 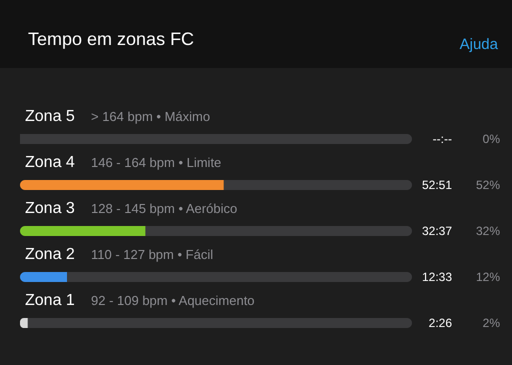 What do you see at coordinates (150, 116) in the screenshot?
I see `annotation: > 164 bpm • Máximo` at bounding box center [150, 116].